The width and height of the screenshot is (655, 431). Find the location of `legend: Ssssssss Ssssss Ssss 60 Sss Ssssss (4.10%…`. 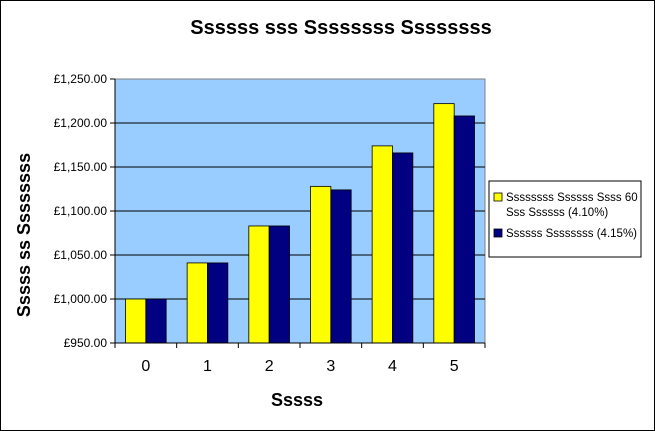

legend: Ssssssss Ssssss Ssss 60 Sss Ssssss (4.10%… is located at coordinates (565, 219).